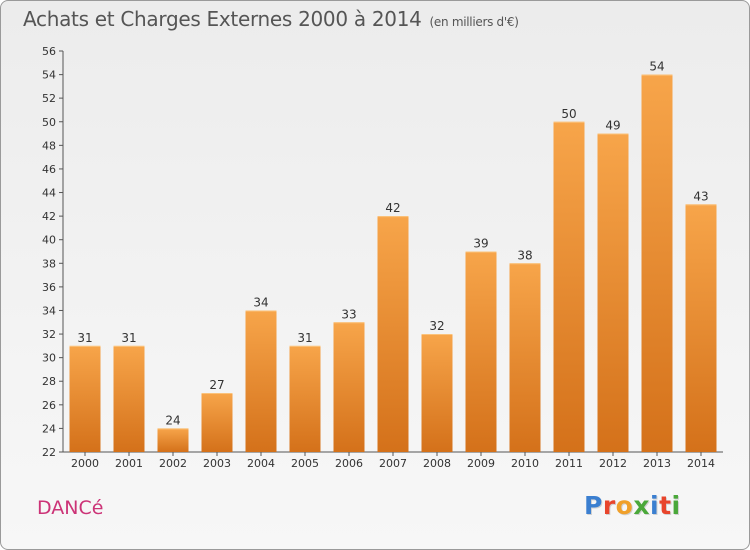  Describe the element at coordinates (436, 326) in the screenshot. I see `bar-value-label: 32` at that location.